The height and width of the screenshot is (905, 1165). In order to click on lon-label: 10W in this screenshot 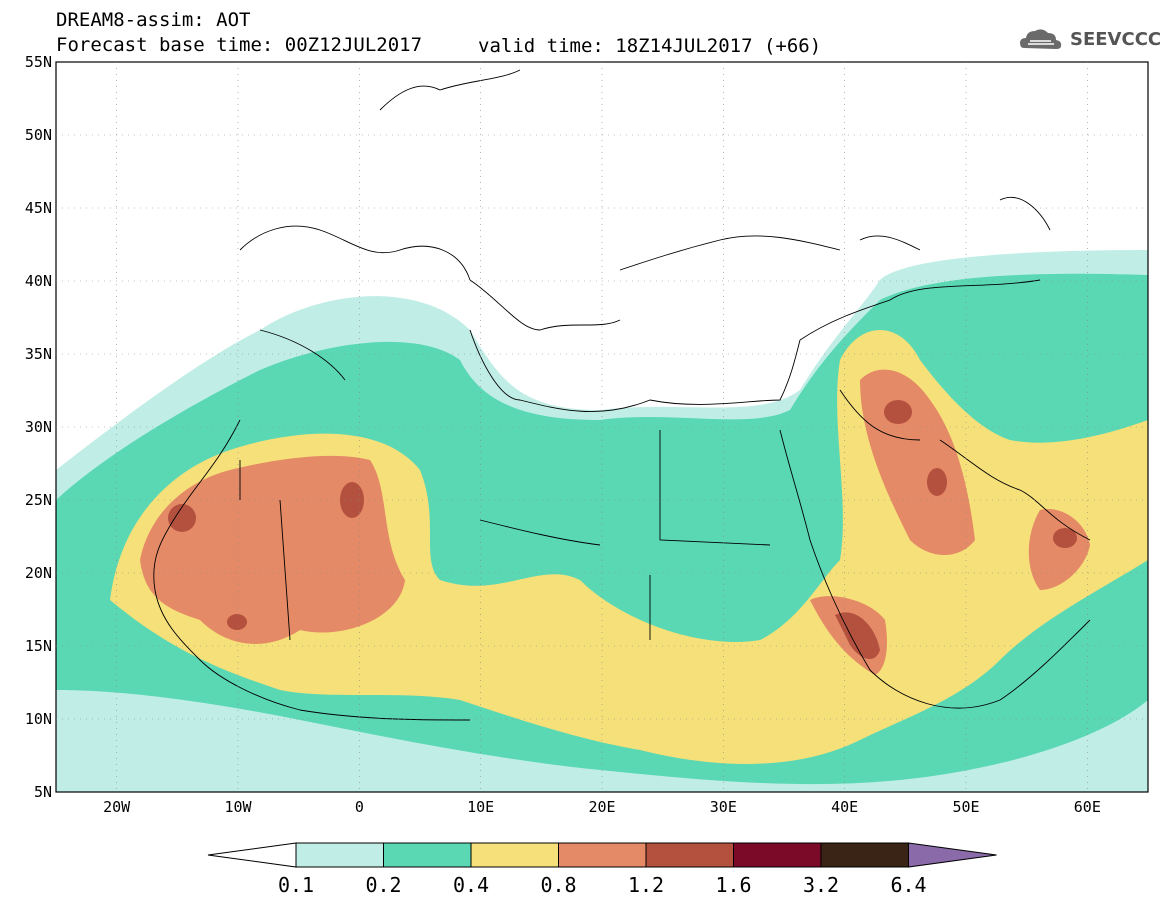, I will do `click(238, 807)`.